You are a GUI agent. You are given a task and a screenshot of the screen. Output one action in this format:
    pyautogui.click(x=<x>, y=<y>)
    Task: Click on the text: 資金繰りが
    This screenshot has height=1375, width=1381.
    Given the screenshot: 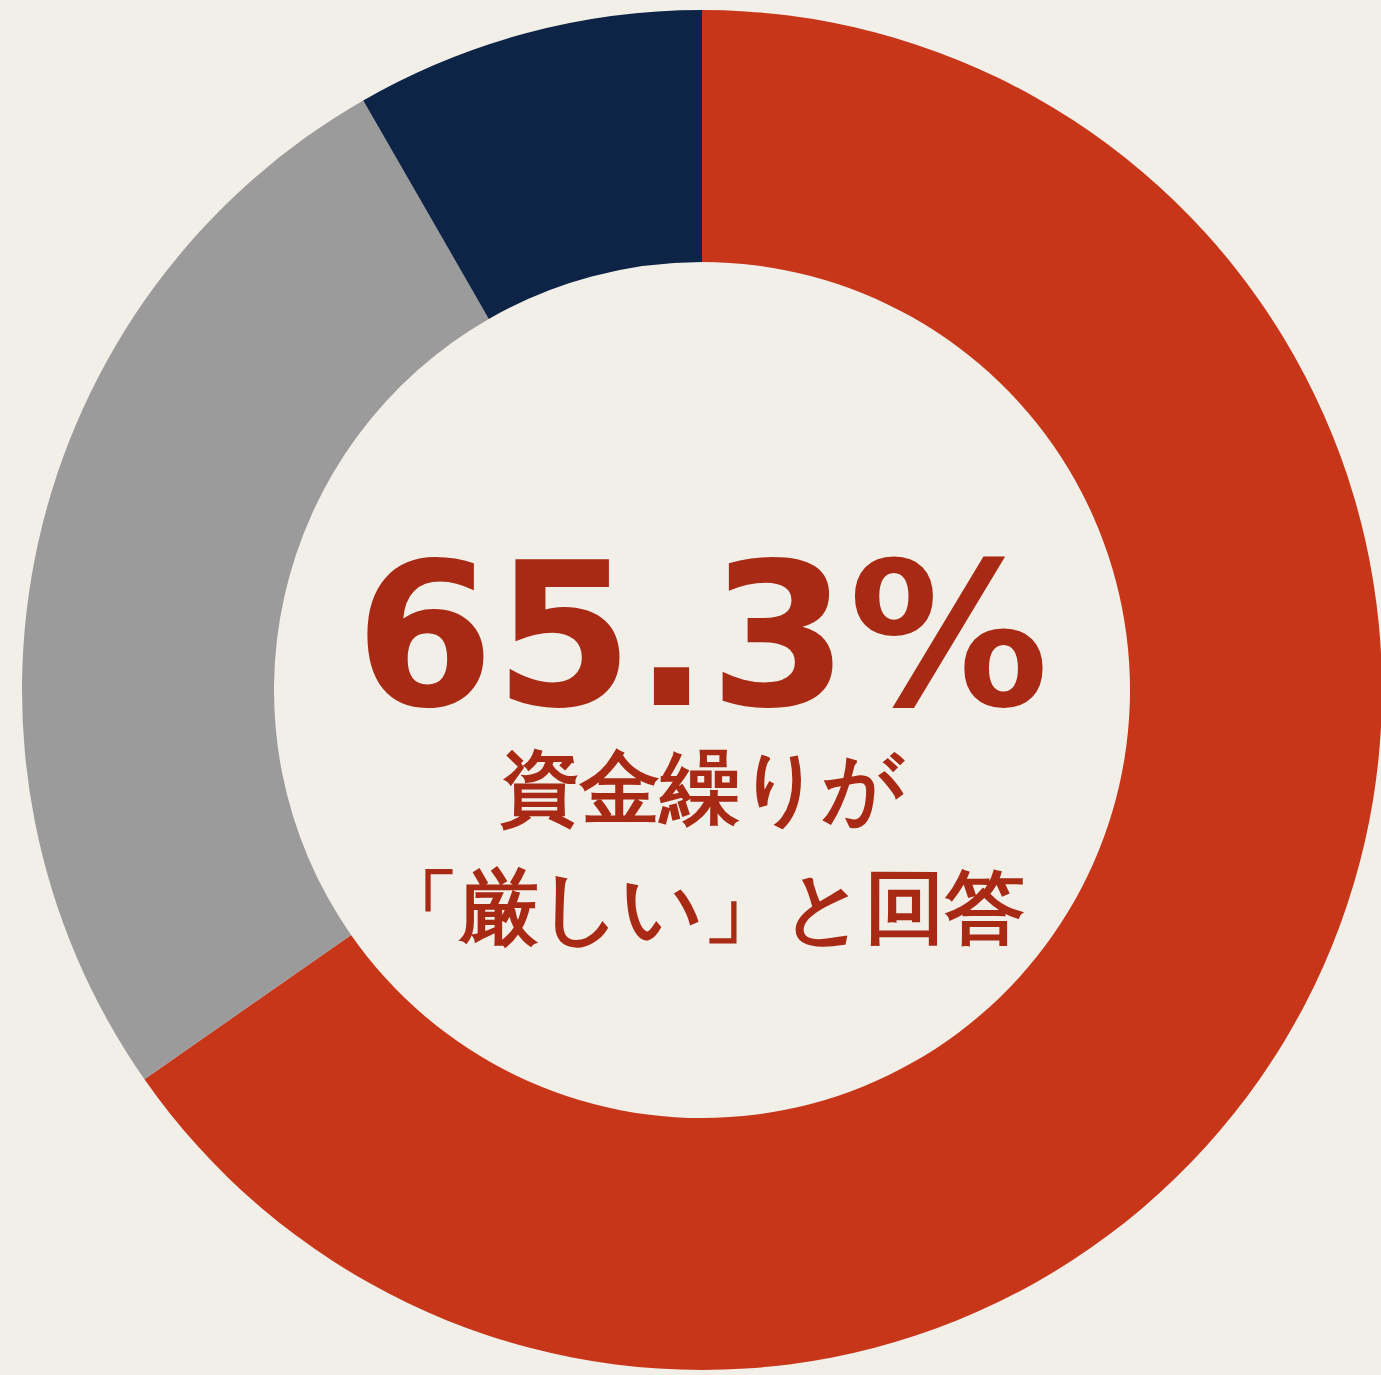 What is the action you would take?
    pyautogui.click(x=702, y=787)
    